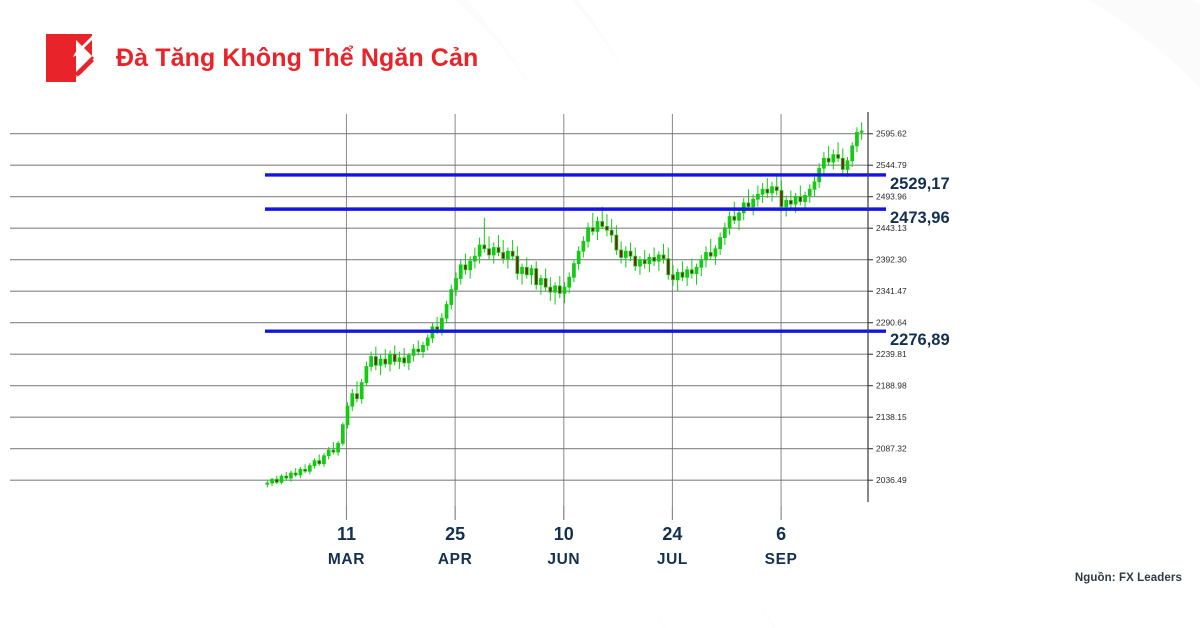 This screenshot has height=628, width=1200. What do you see at coordinates (891, 354) in the screenshot?
I see `price-tick-label: 2239.81` at bounding box center [891, 354].